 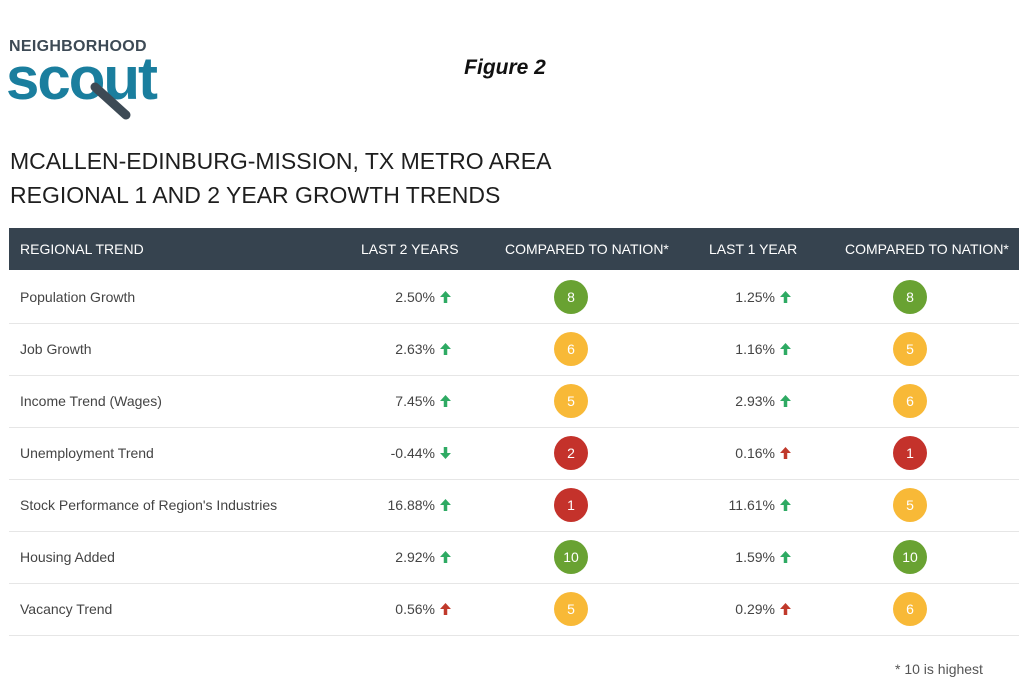 What do you see at coordinates (415, 349) in the screenshot?
I see `value-2y: 2.63%` at bounding box center [415, 349].